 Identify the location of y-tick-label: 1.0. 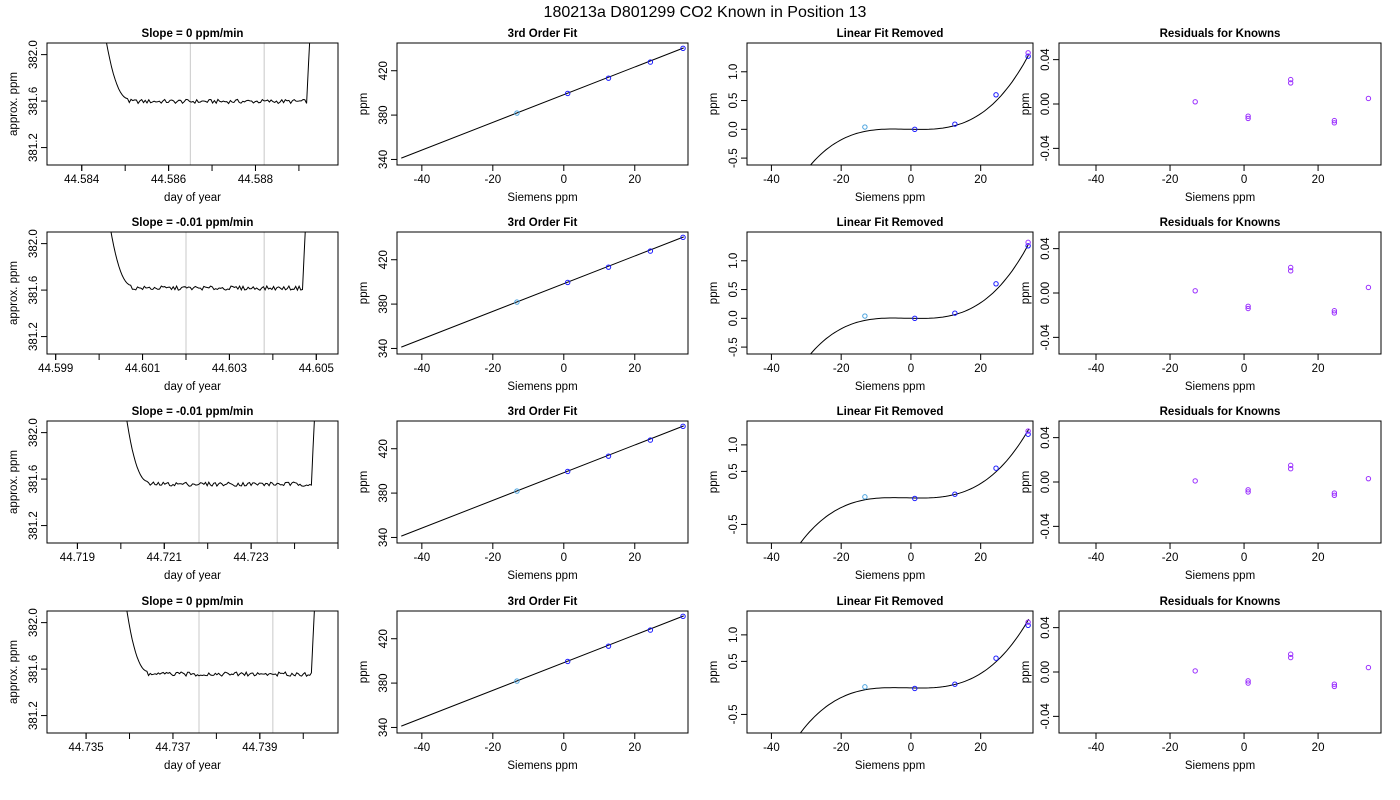
(734, 261).